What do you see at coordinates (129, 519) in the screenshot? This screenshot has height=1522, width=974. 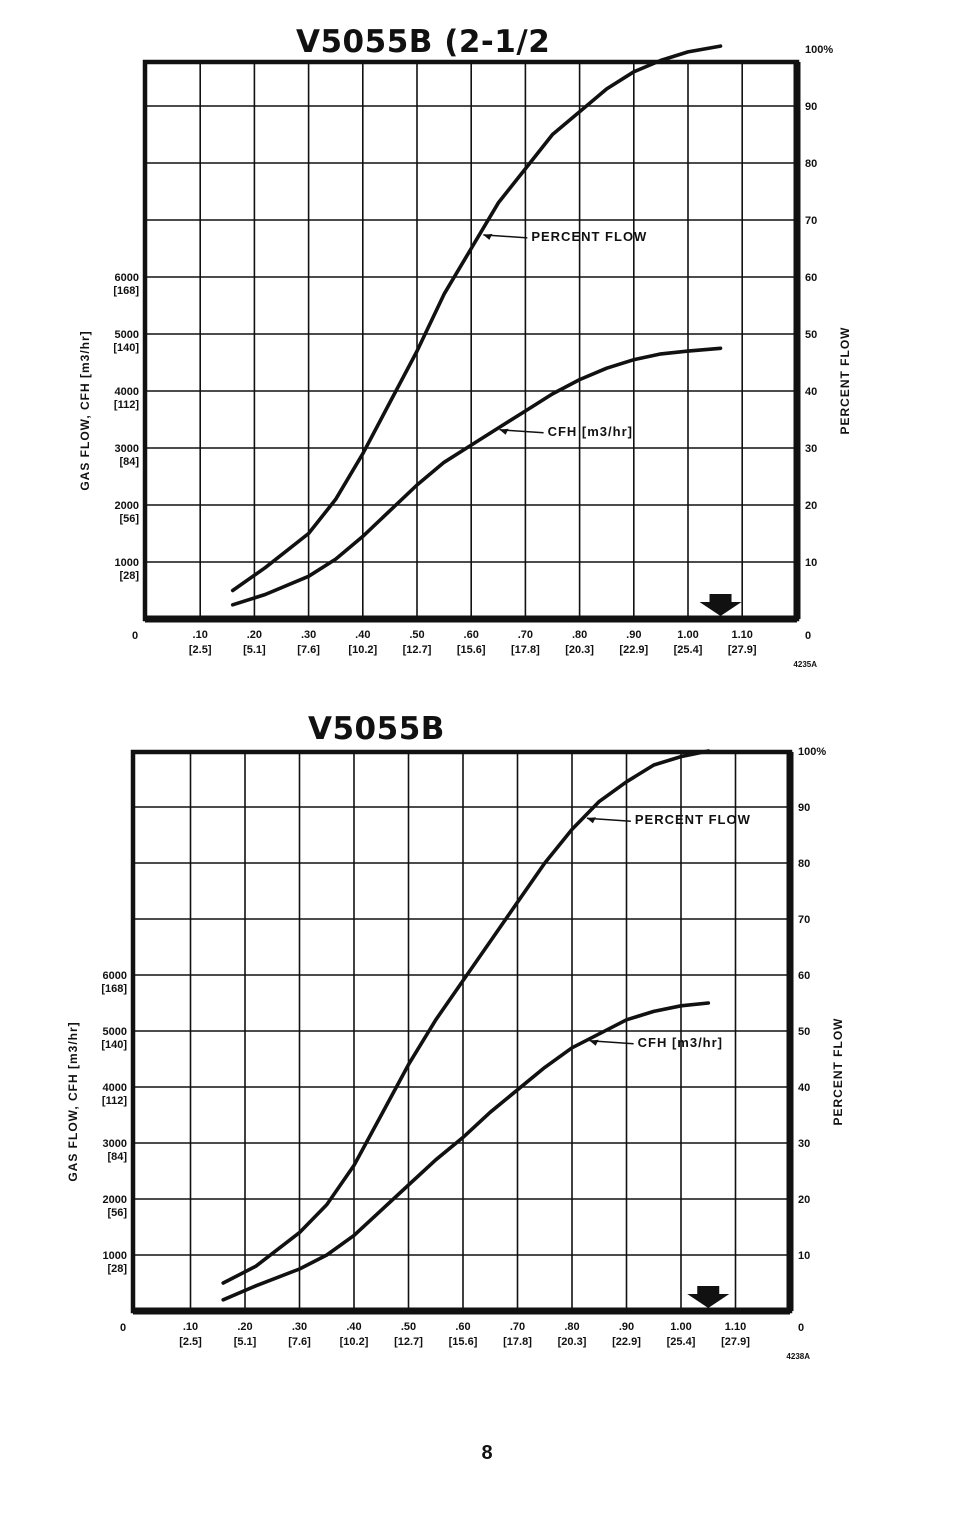 I see `left-tick-sublabel: [56]` at bounding box center [129, 519].